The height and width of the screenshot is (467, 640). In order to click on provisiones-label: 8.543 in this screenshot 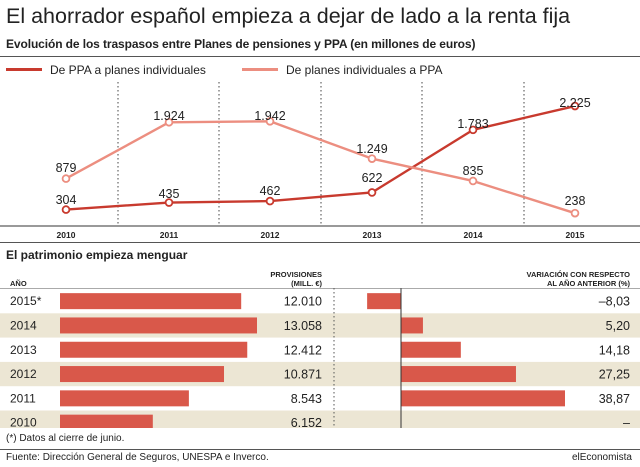, I will do `click(306, 399)`.